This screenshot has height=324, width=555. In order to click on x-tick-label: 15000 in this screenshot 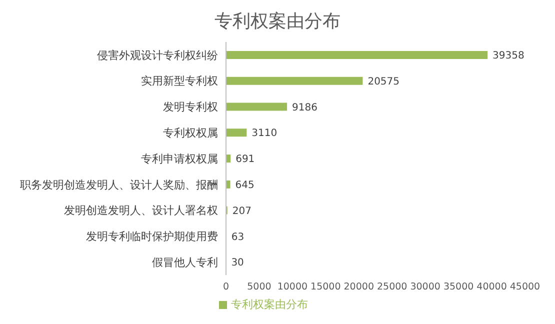, I will do `click(325, 287)`.